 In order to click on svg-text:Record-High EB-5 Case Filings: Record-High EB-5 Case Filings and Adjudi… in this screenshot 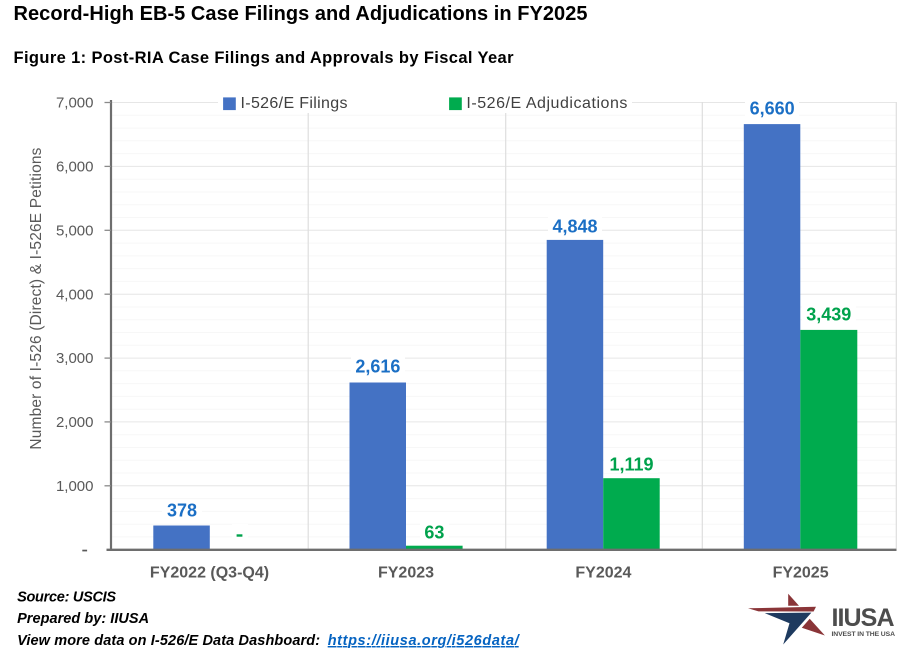, I will do `click(301, 14)`.